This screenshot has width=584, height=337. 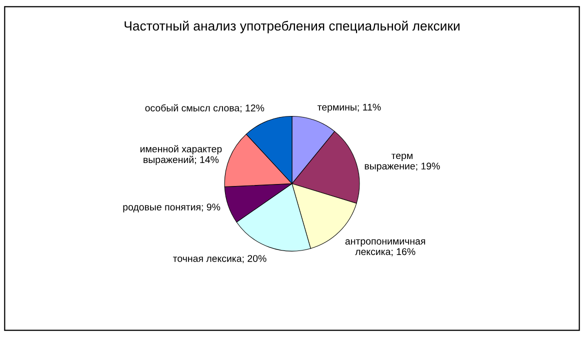 I want to click on slice-label: родовые понятия; 9%, so click(x=171, y=208).